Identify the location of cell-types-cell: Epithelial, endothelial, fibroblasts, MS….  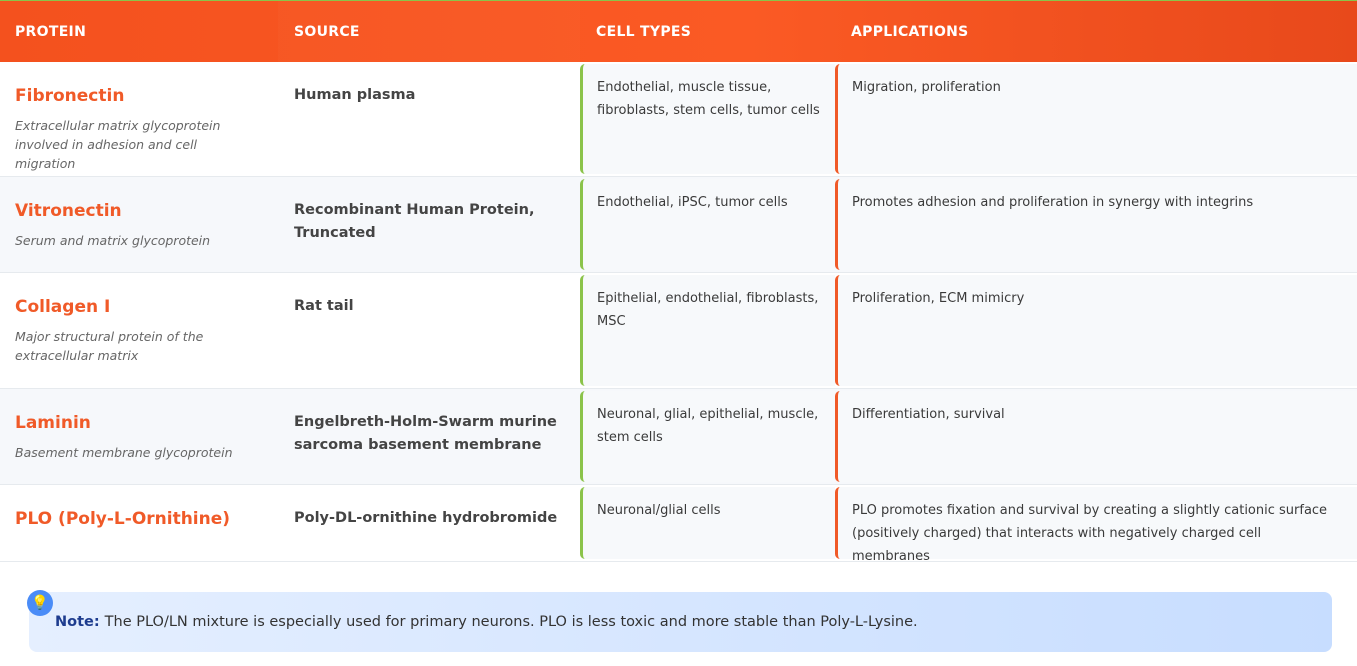
(707, 330).